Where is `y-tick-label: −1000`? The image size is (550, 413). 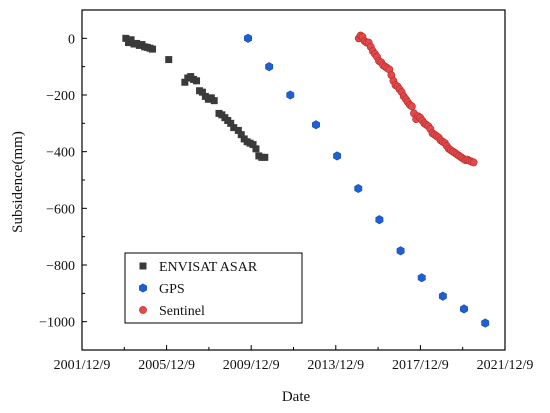 y-tick-label: −1000 is located at coordinates (57, 323).